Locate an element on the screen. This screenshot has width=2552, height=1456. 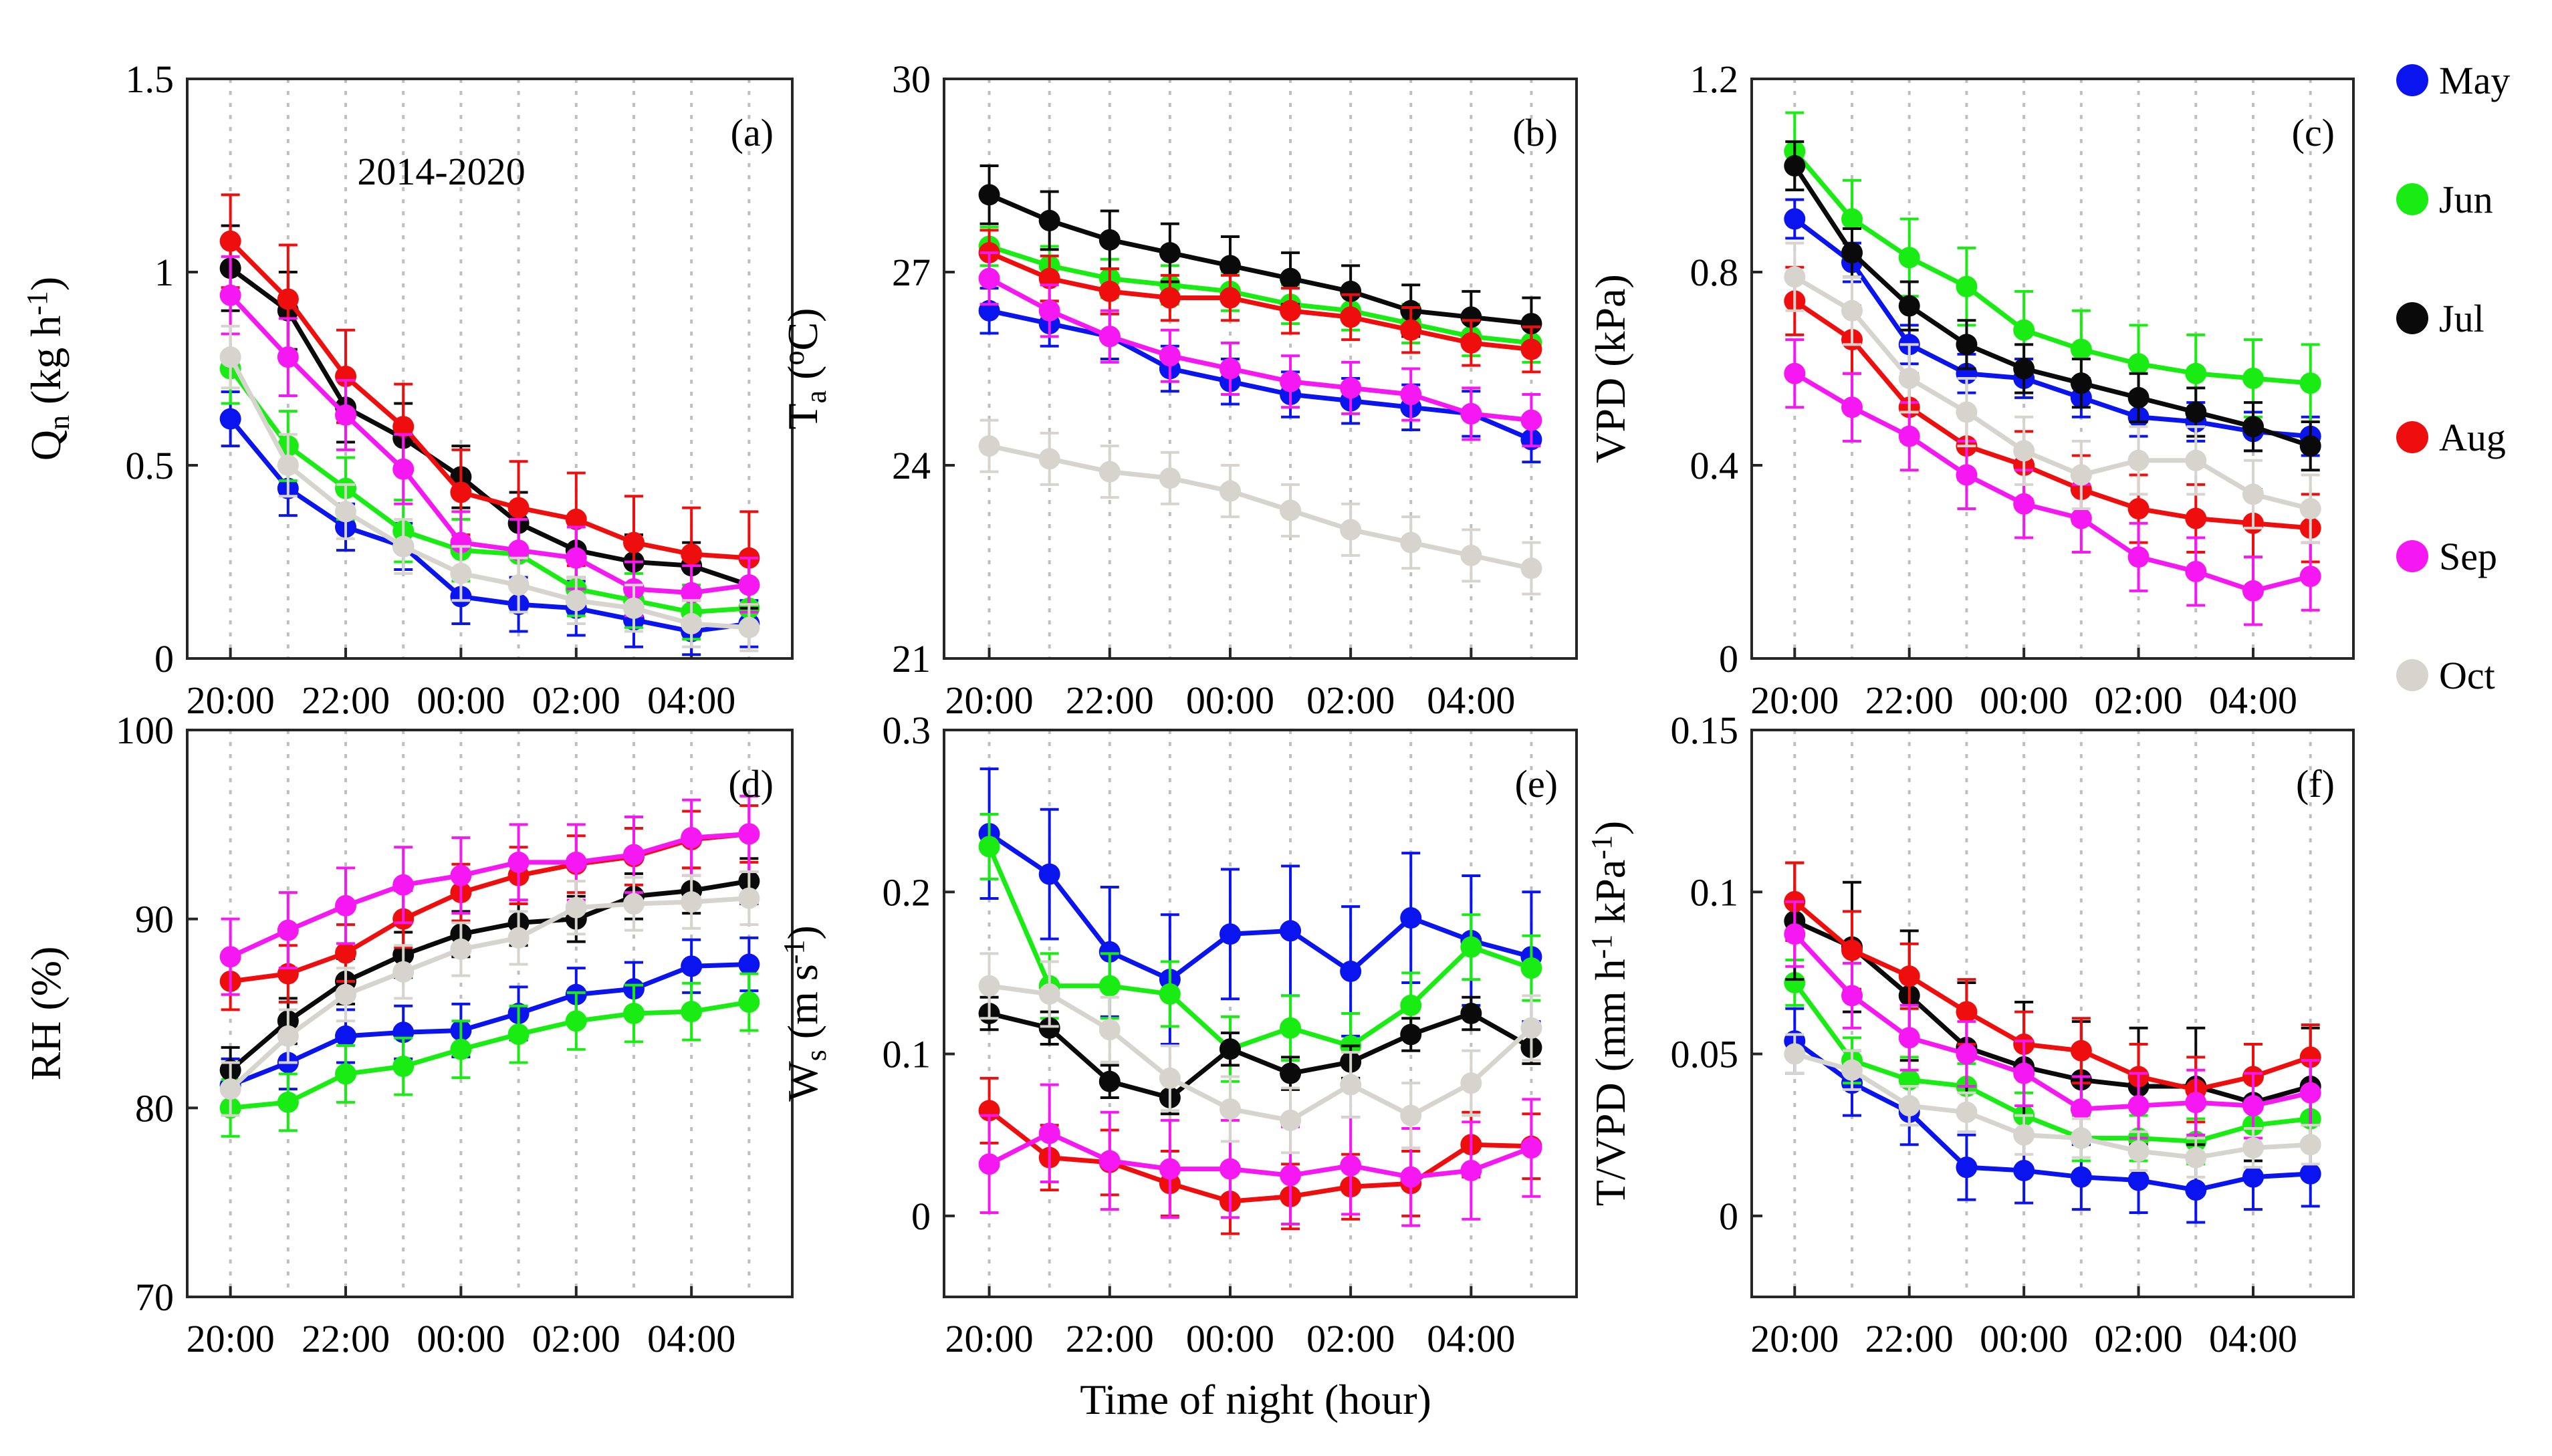
panel-a-ylabel: Qn (kg h-1) is located at coordinates (48, 369).